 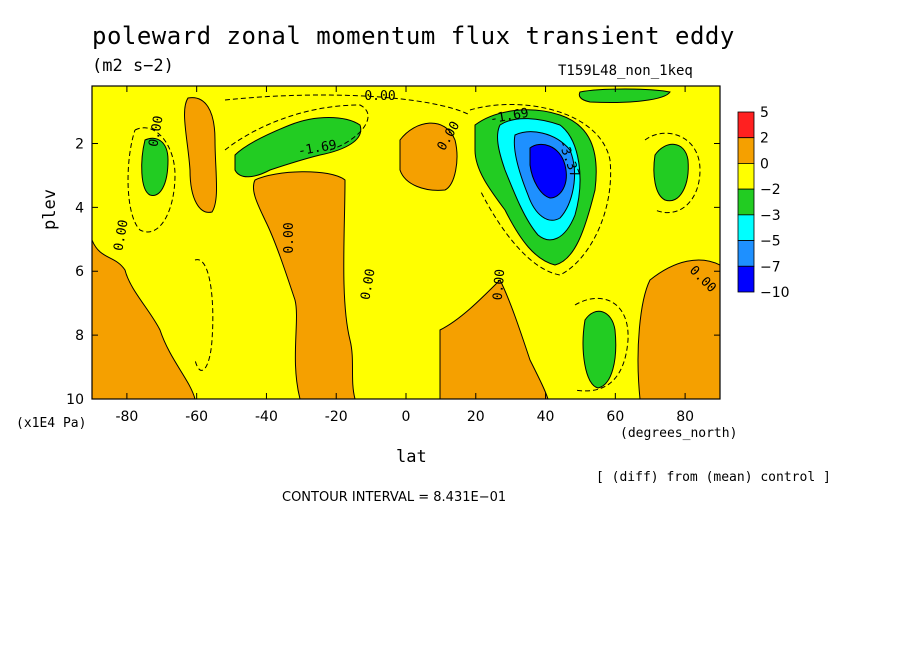 What do you see at coordinates (394, 497) in the screenshot?
I see `contour-interval: CONTOUR INTERVAL = 8.431E−01` at bounding box center [394, 497].